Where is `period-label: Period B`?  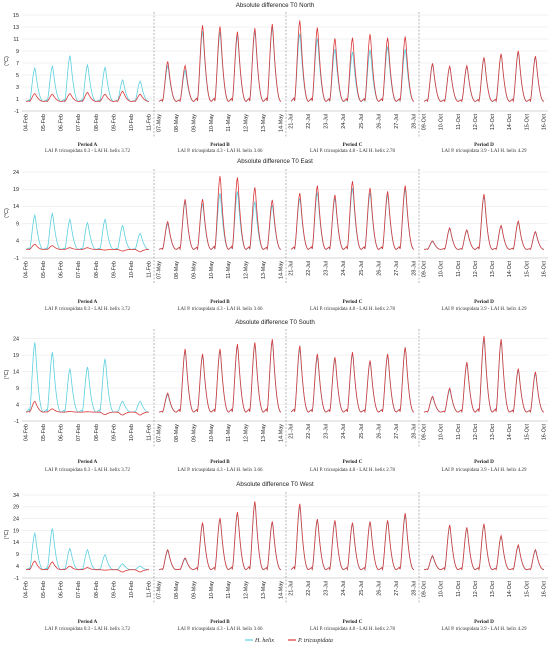
period-label: Period B is located at coordinates (220, 302).